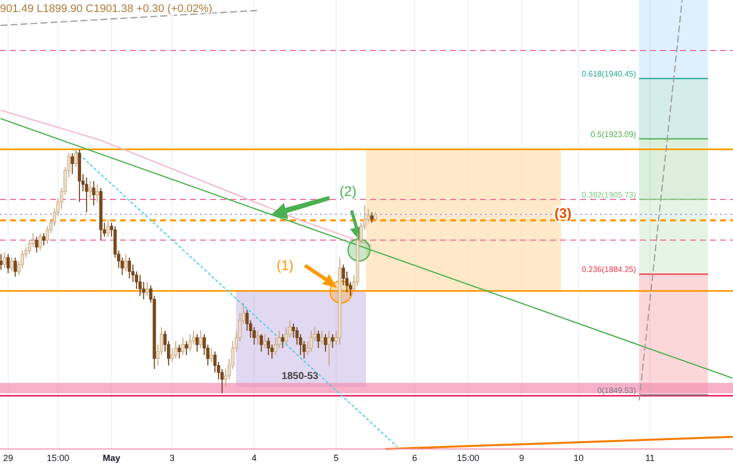 This screenshot has width=733, height=465. What do you see at coordinates (521, 458) in the screenshot?
I see `x-tick-label: 9` at bounding box center [521, 458].